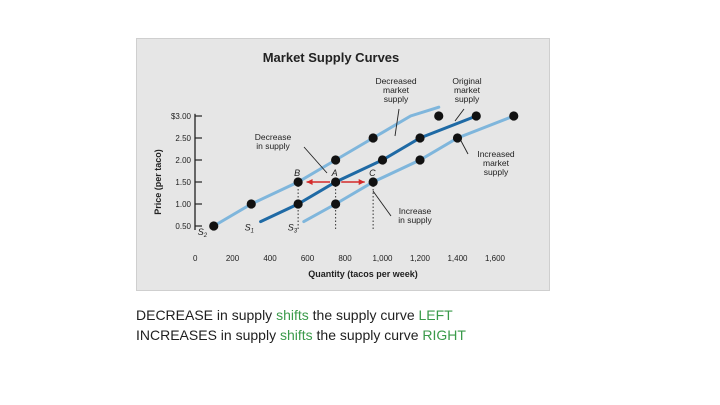 This screenshot has width=720, height=405. I want to click on curve-label: S2, so click(203, 233).